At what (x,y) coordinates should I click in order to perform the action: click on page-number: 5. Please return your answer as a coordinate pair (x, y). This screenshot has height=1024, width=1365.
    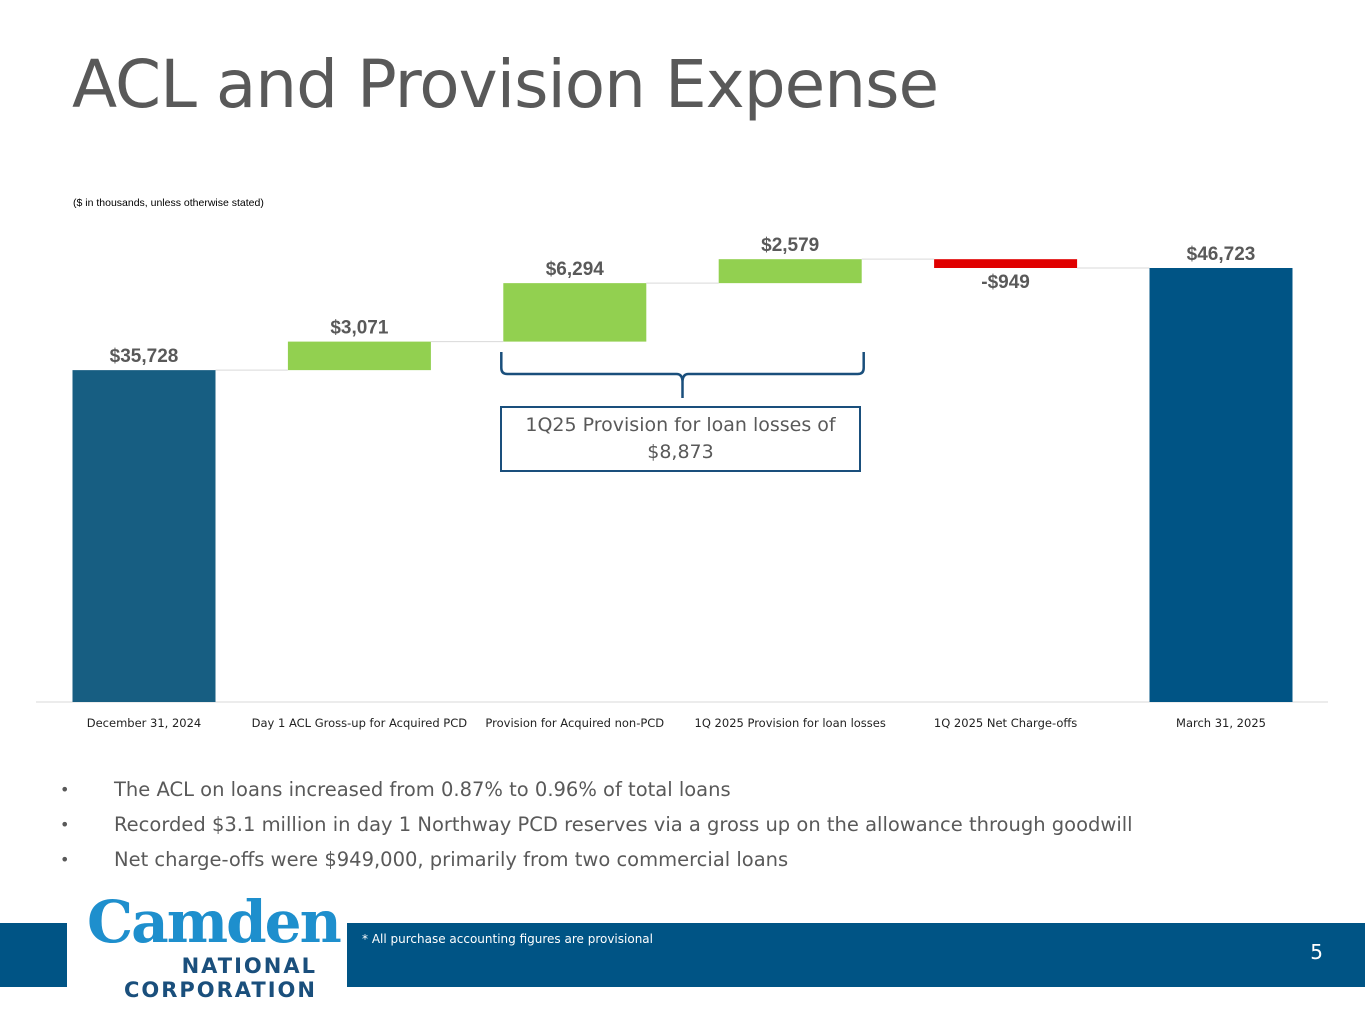
    Looking at the image, I should click on (1316, 952).